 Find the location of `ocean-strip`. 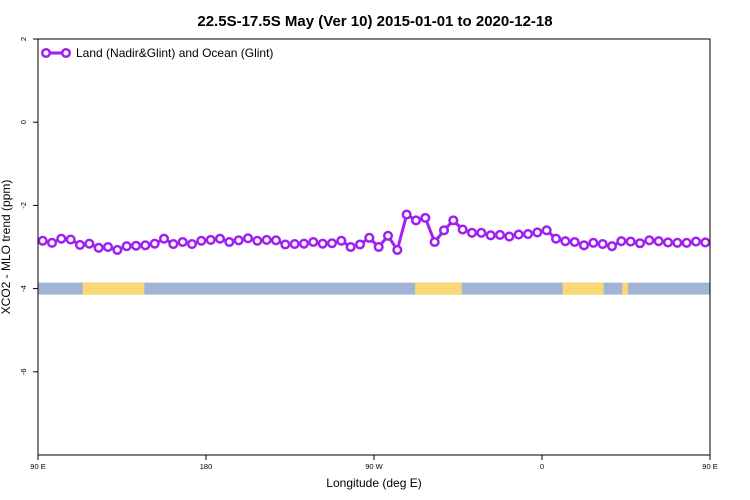

ocean-strip is located at coordinates (374, 288).